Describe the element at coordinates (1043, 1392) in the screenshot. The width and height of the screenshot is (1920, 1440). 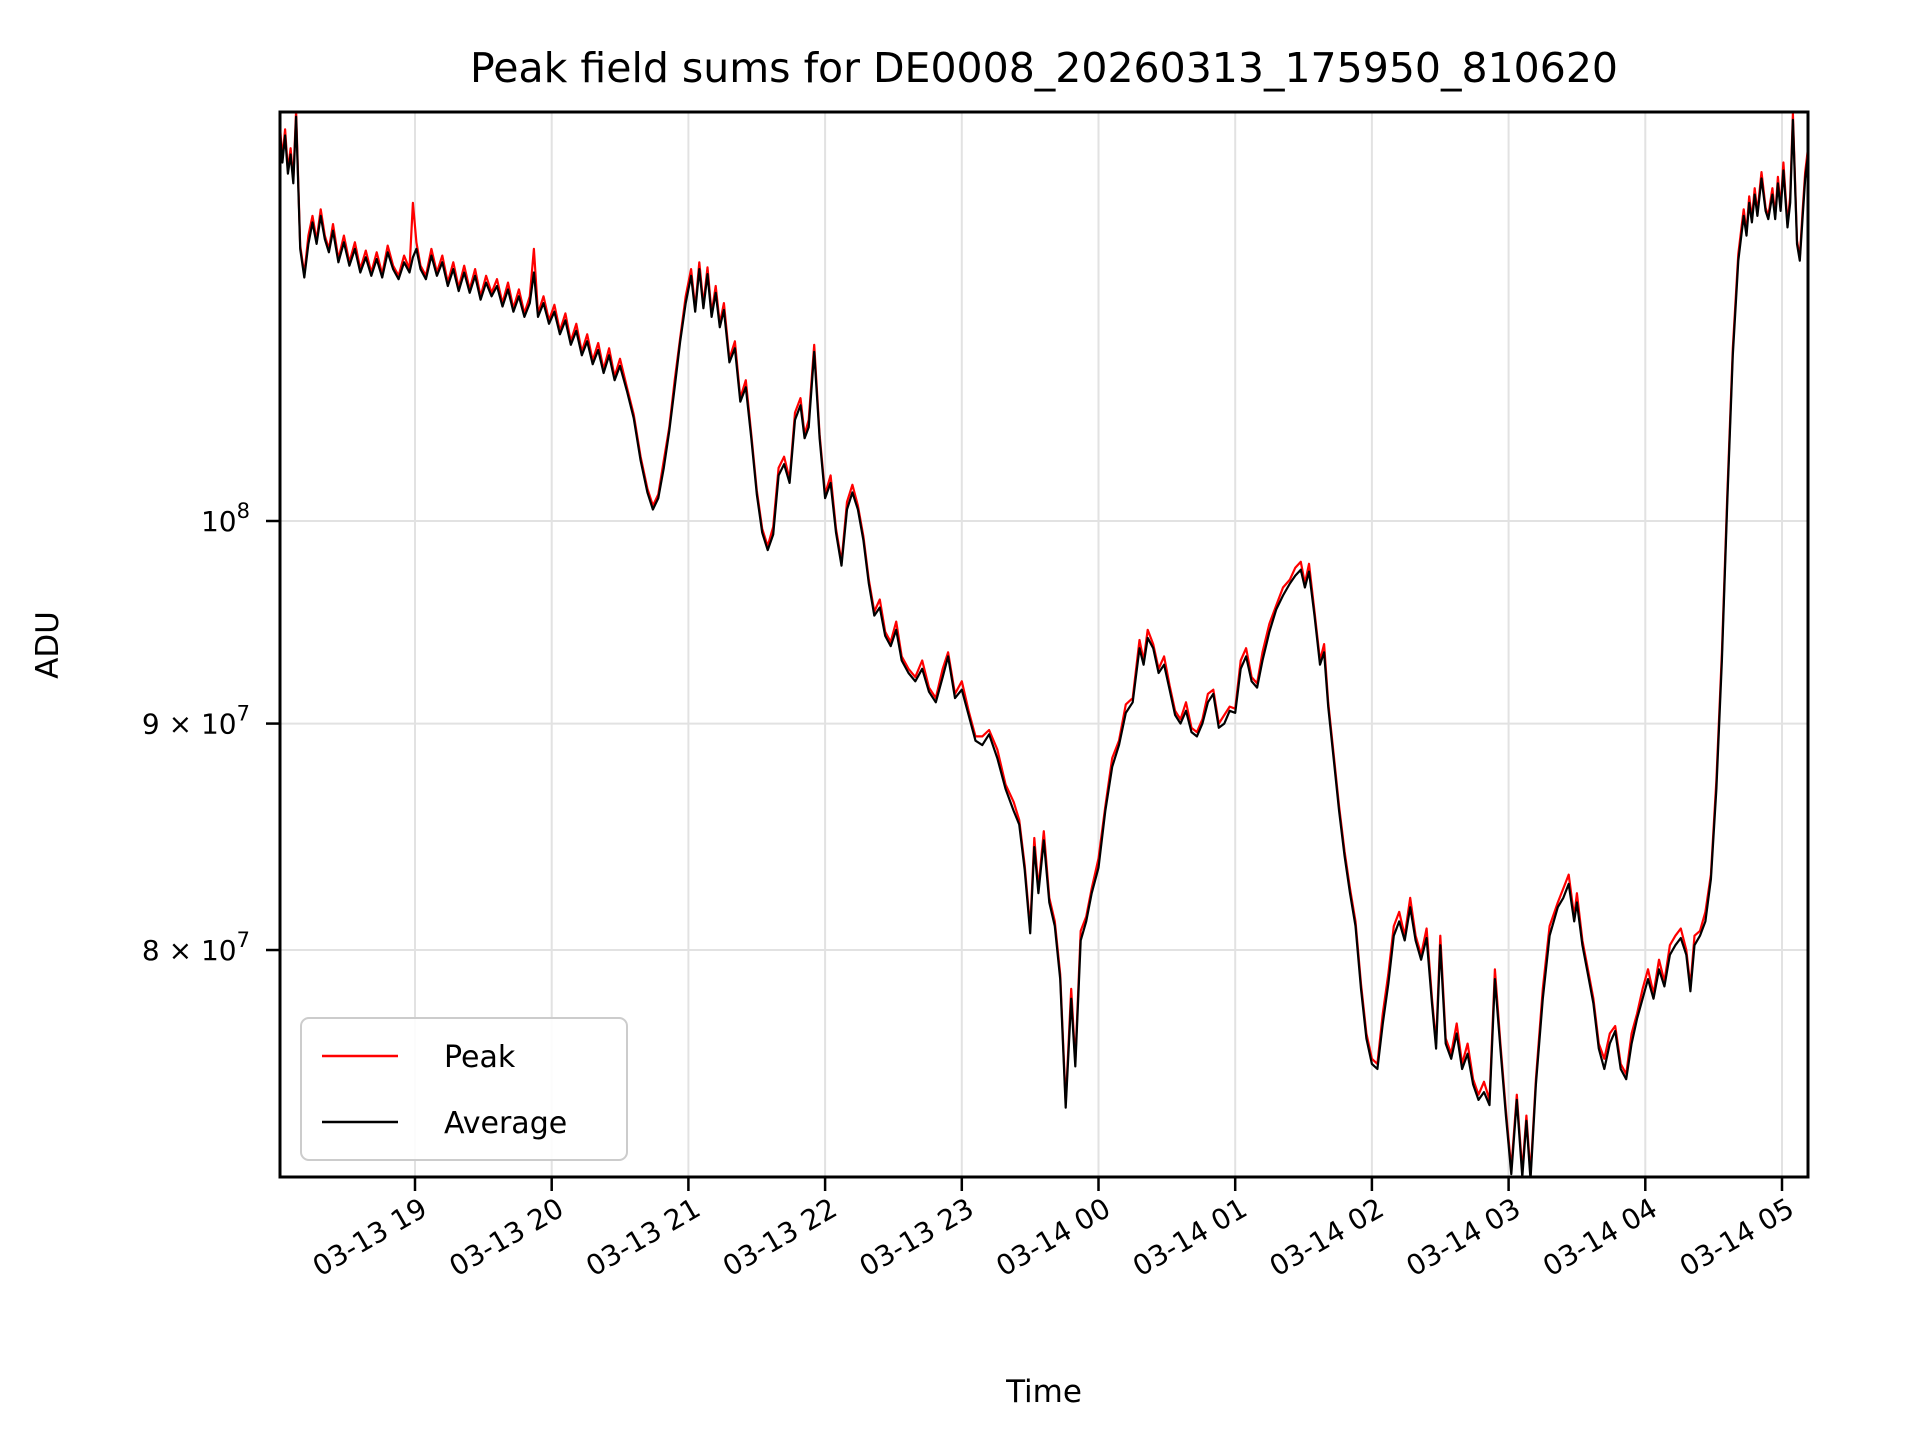
I see `x-axis-label: Time` at that location.